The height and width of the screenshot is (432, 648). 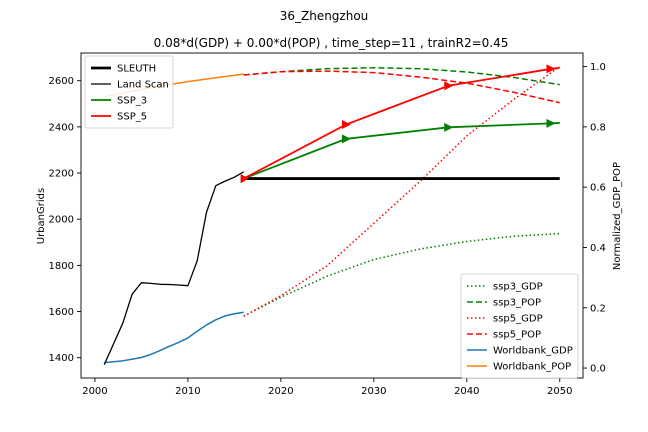 I want to click on y-left-tick-label: 2400, so click(x=61, y=127).